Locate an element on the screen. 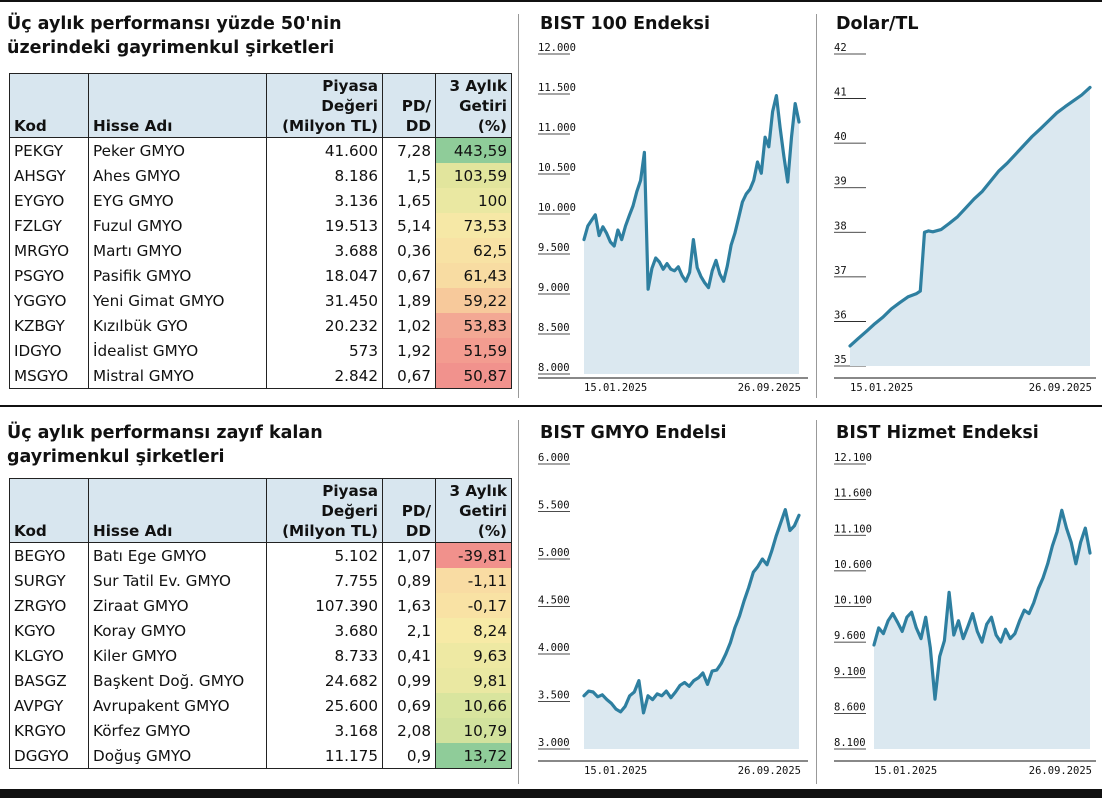  cell-hisse-adi: Sur Tatil Ev. GMYO is located at coordinates (177, 580).